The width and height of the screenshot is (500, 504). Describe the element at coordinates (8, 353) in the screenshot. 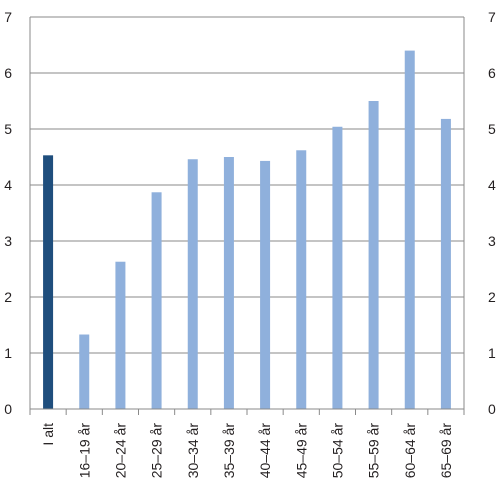

I see `y-tick-label-left: 1` at that location.